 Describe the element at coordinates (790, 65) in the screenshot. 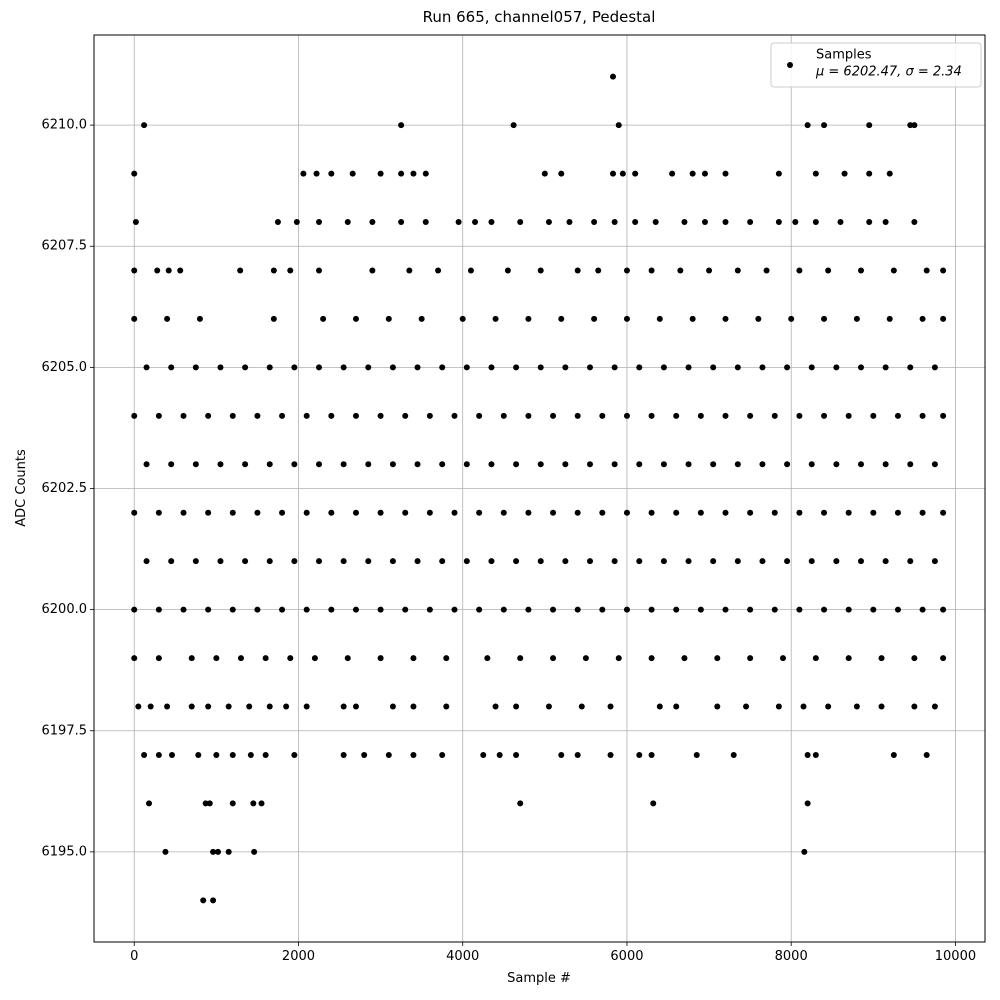

I see `legend-marker` at that location.